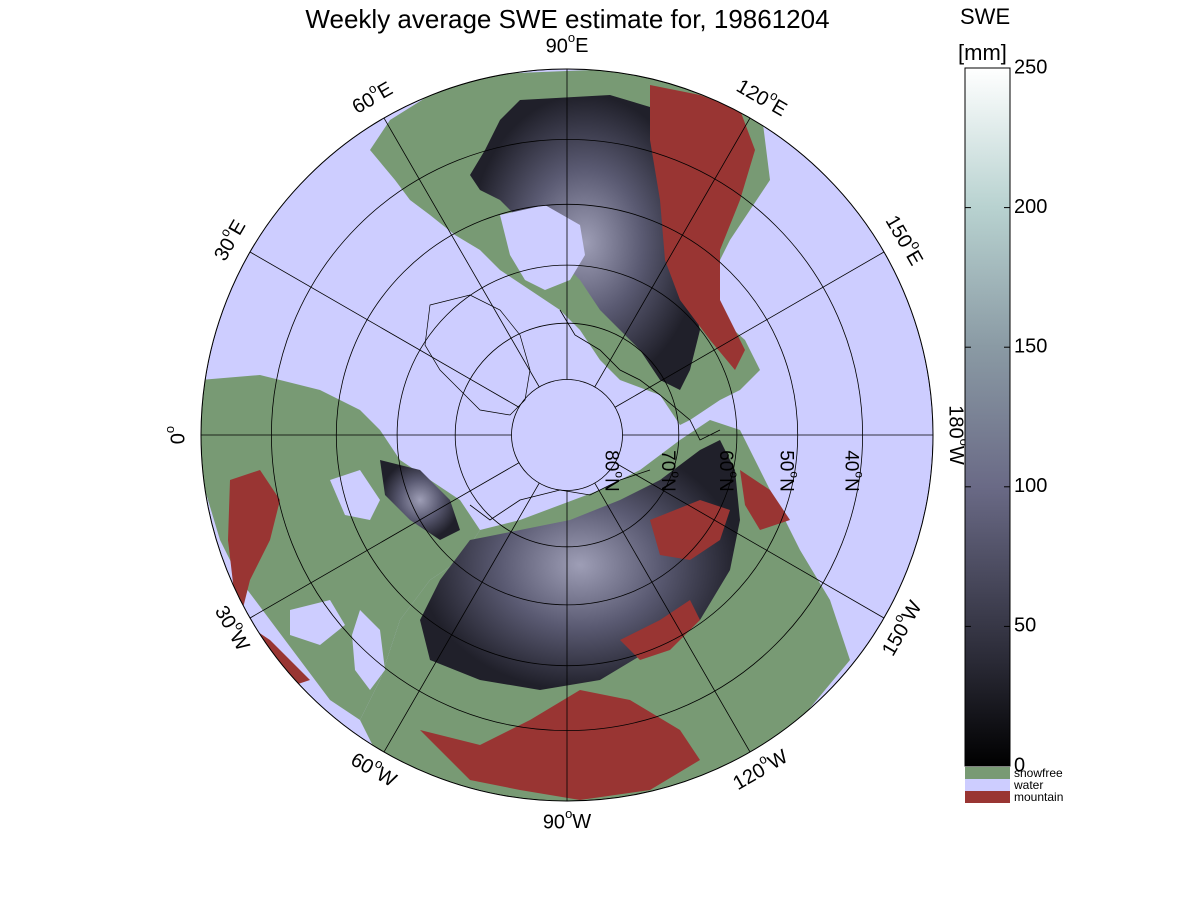 The width and height of the screenshot is (1200, 900). I want to click on north-america-snow, so click(585, 242).